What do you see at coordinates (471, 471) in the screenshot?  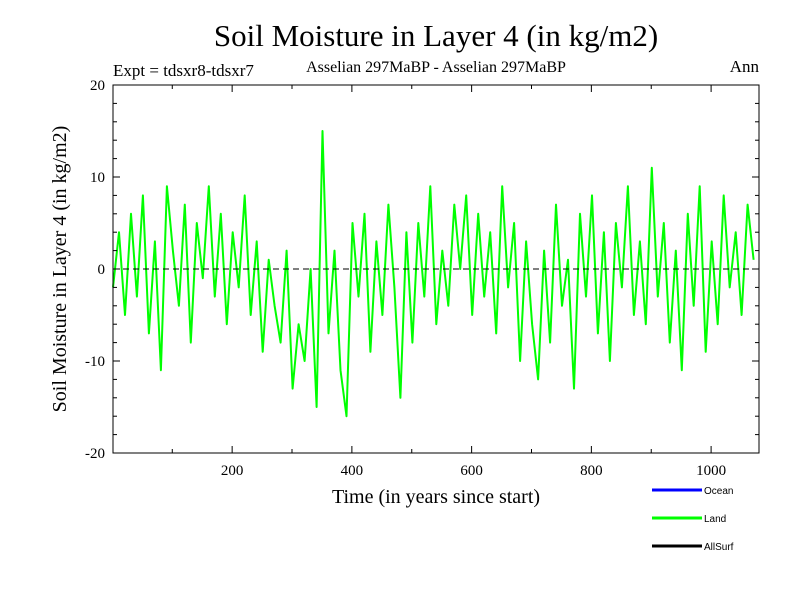 I see `x-tick-label: 600` at bounding box center [471, 471].